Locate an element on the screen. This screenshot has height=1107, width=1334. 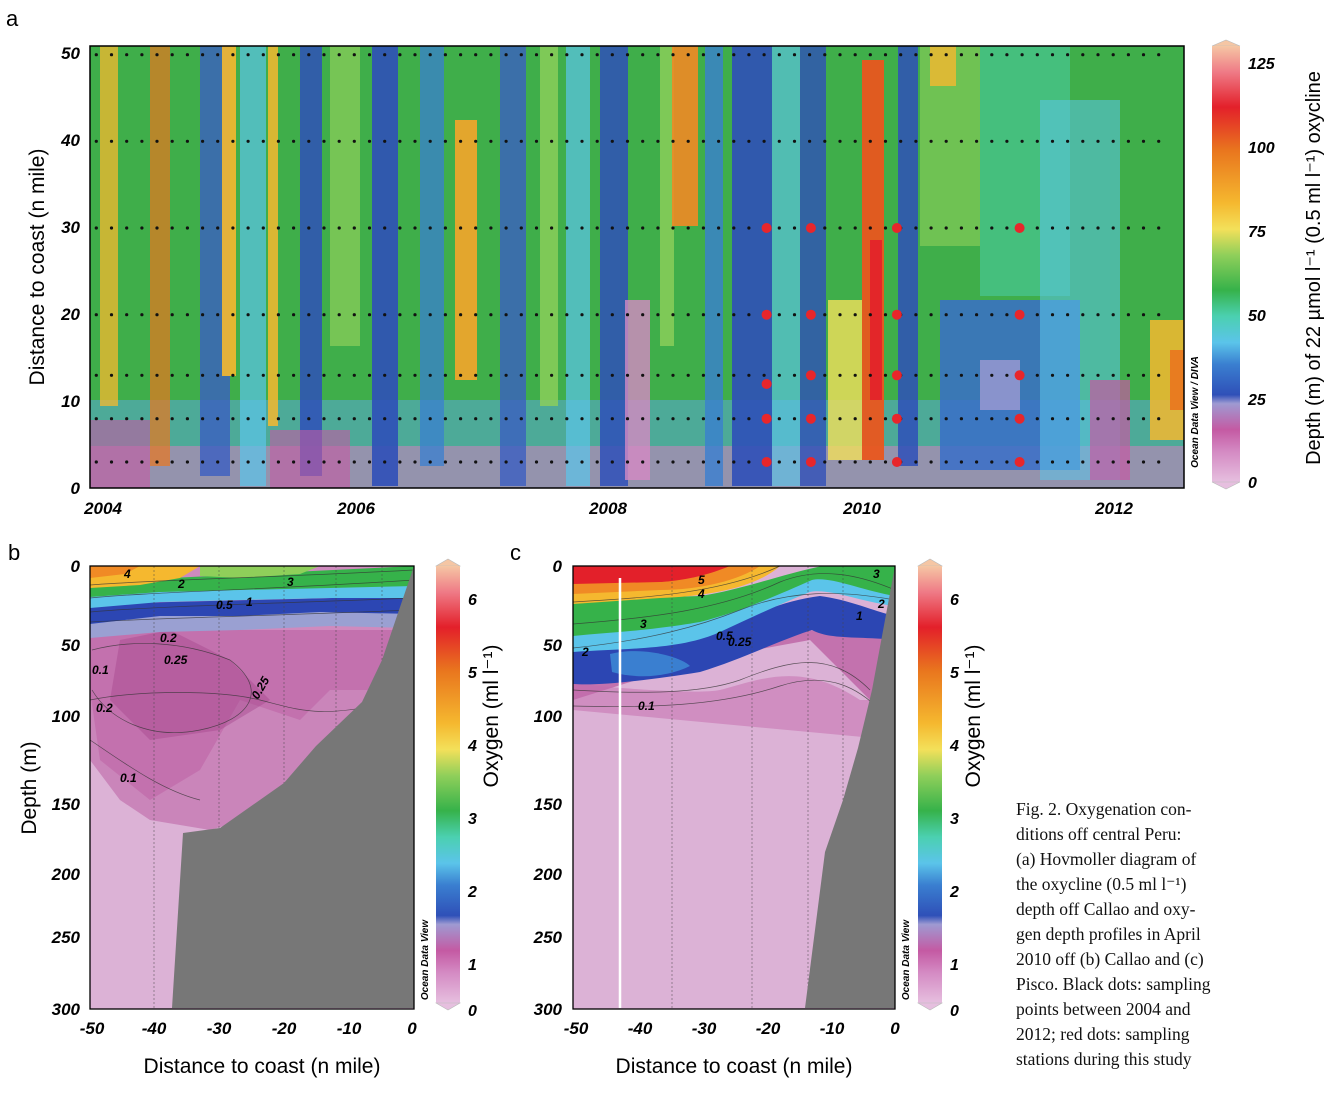
b-cbtick: 6 is located at coordinates (472, 600).